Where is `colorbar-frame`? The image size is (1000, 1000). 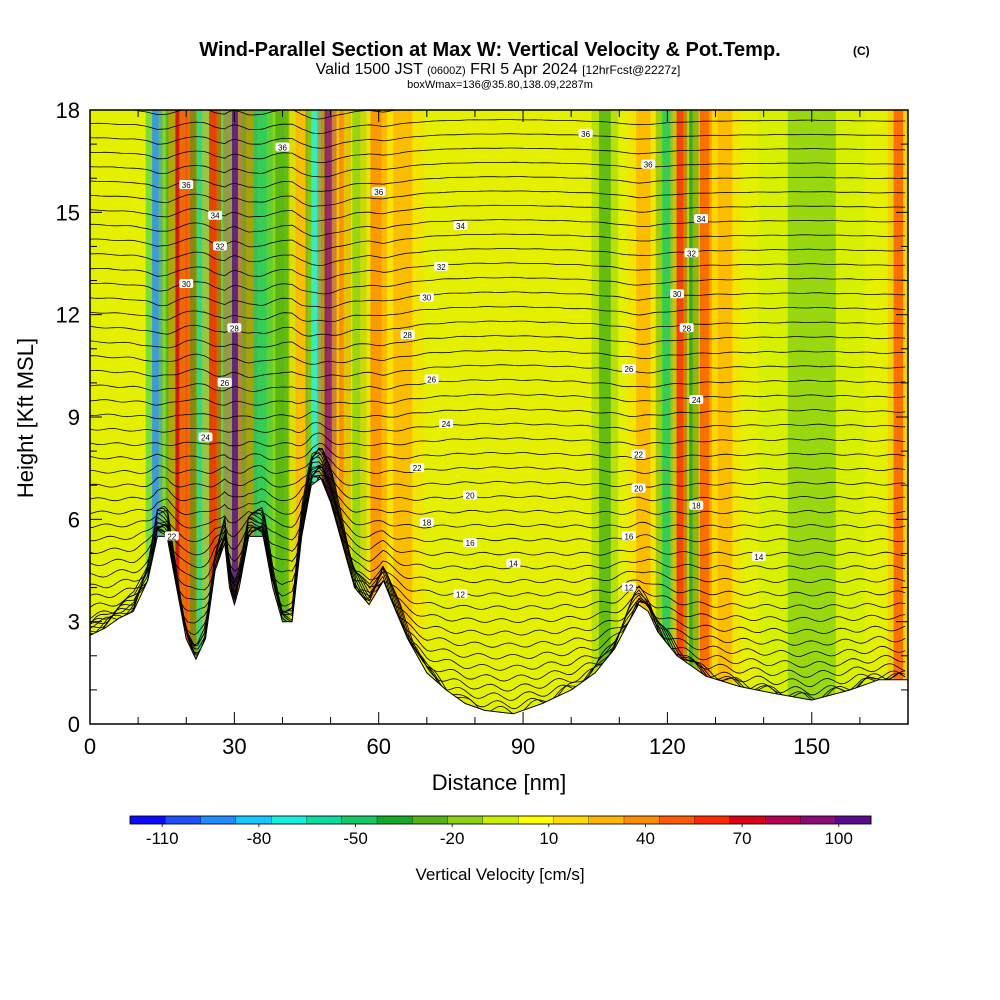
colorbar-frame is located at coordinates (500, 820).